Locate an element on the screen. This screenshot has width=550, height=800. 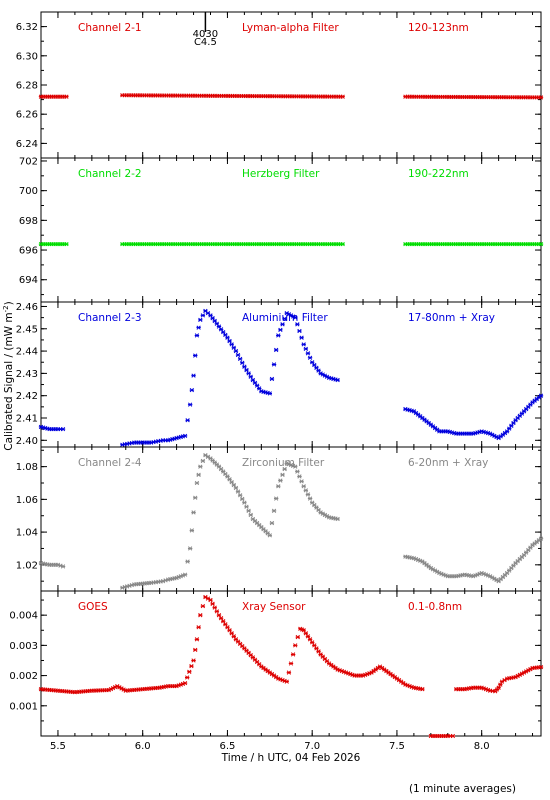
panel-name: Channel 2-4 is located at coordinates (110, 463).